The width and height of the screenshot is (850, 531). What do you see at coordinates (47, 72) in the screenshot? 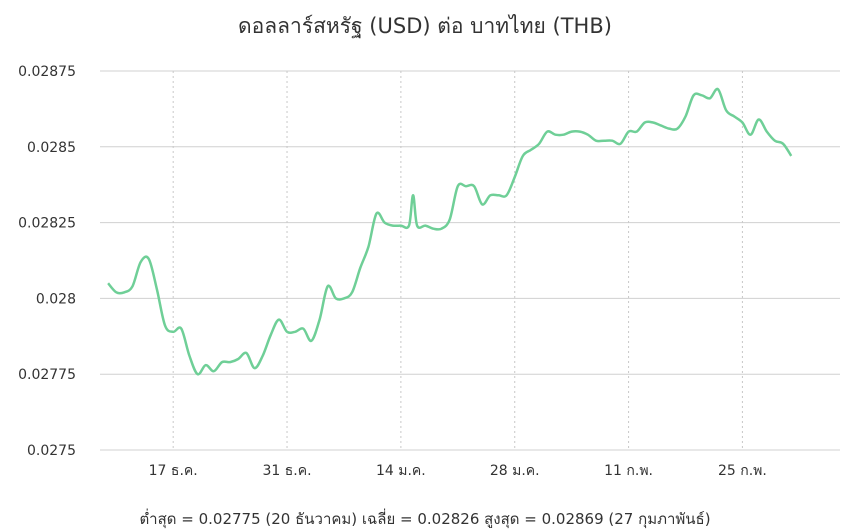
I see `y-tick-label: 0.02875` at bounding box center [47, 72].